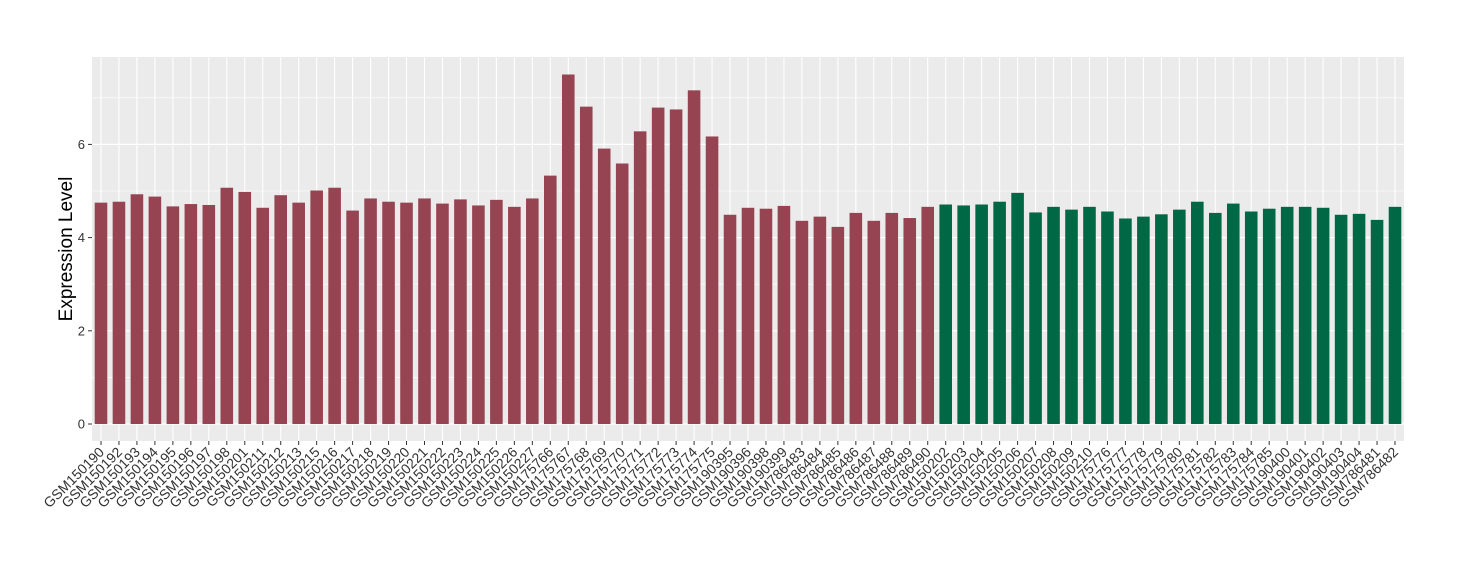 Image resolution: width=1460 pixels, height=580 pixels. What do you see at coordinates (66, 249) in the screenshot?
I see `y-axis-title: Expression Level` at bounding box center [66, 249].